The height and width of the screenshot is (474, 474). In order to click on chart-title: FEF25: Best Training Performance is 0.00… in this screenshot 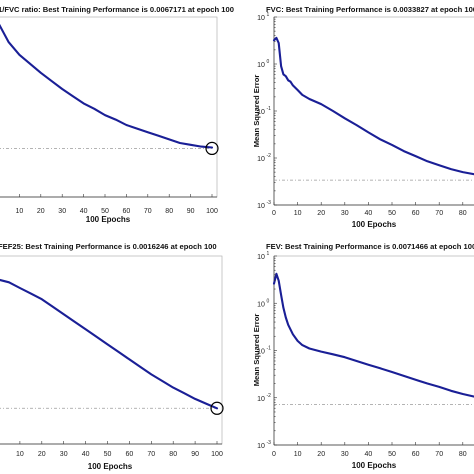, I will do `click(108, 246)`.